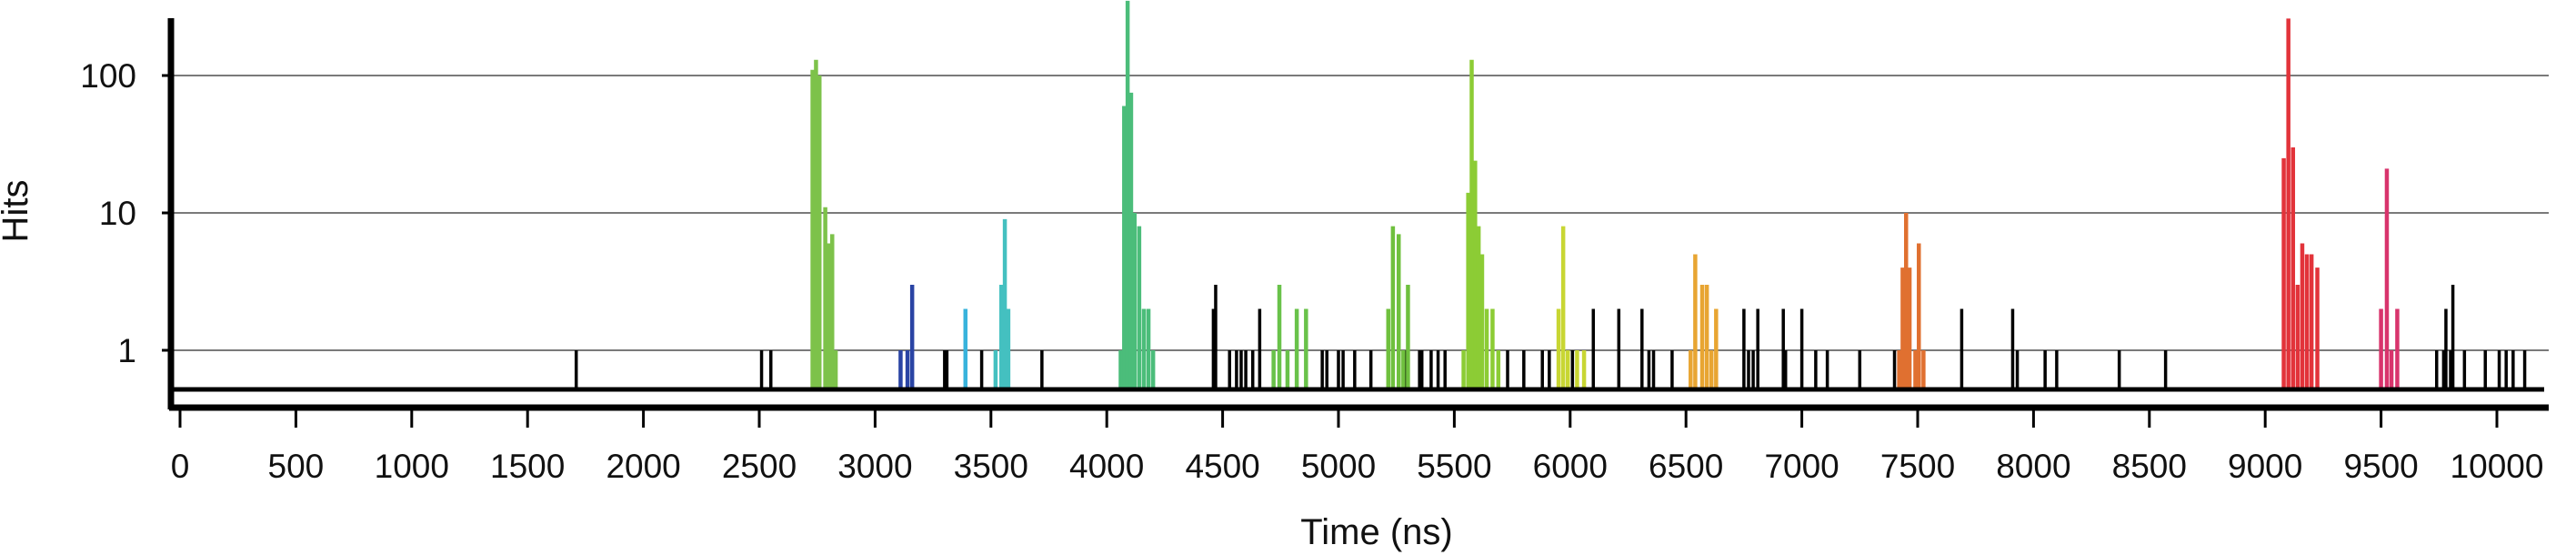 This screenshot has width=2576, height=555. I want to click on y-ticks: 1 10 100, so click(125, 213).